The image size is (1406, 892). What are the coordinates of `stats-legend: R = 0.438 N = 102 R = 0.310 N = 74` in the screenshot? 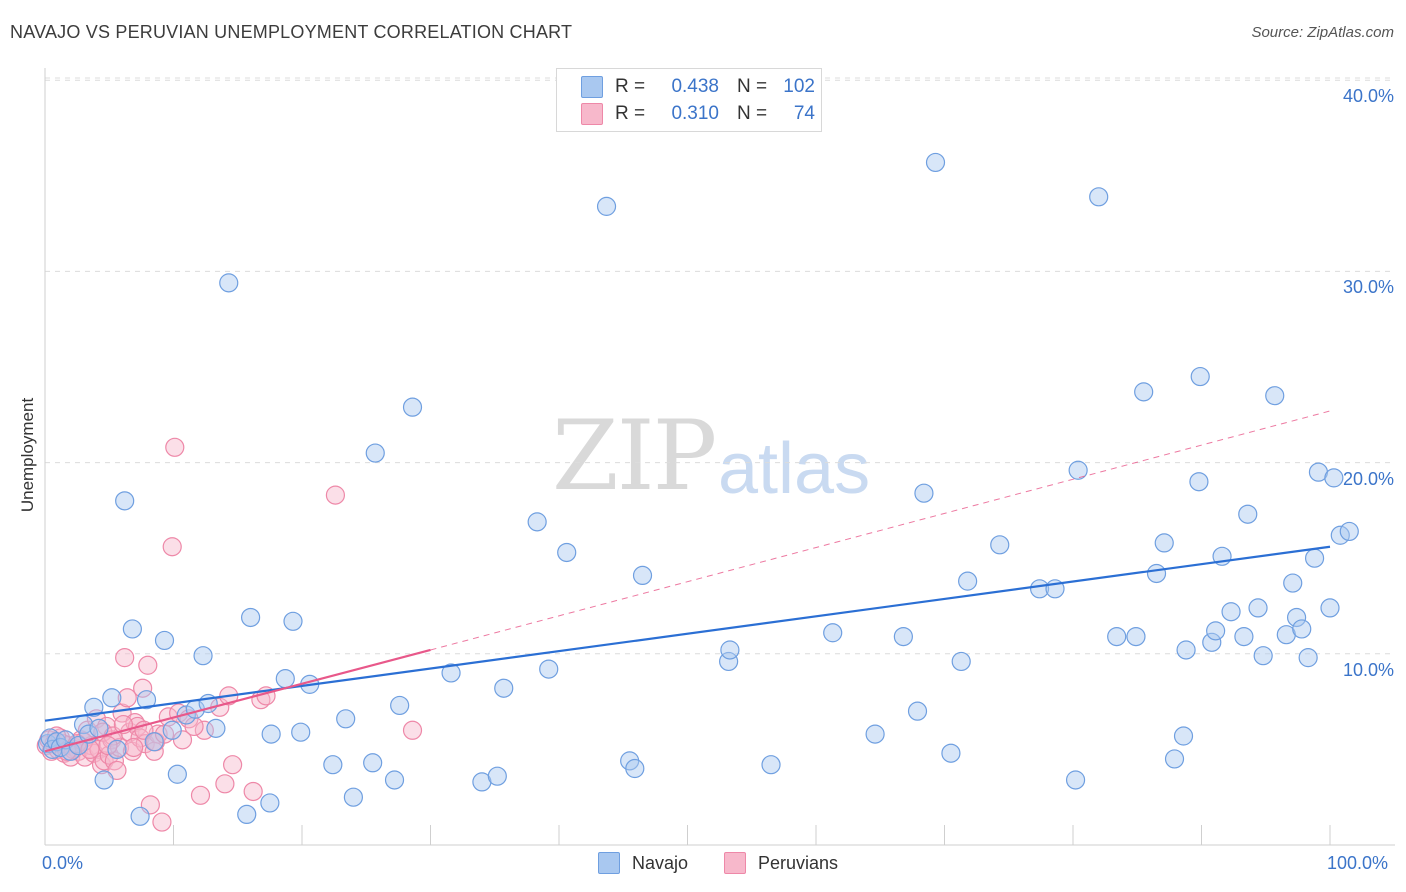 It's located at (689, 100).